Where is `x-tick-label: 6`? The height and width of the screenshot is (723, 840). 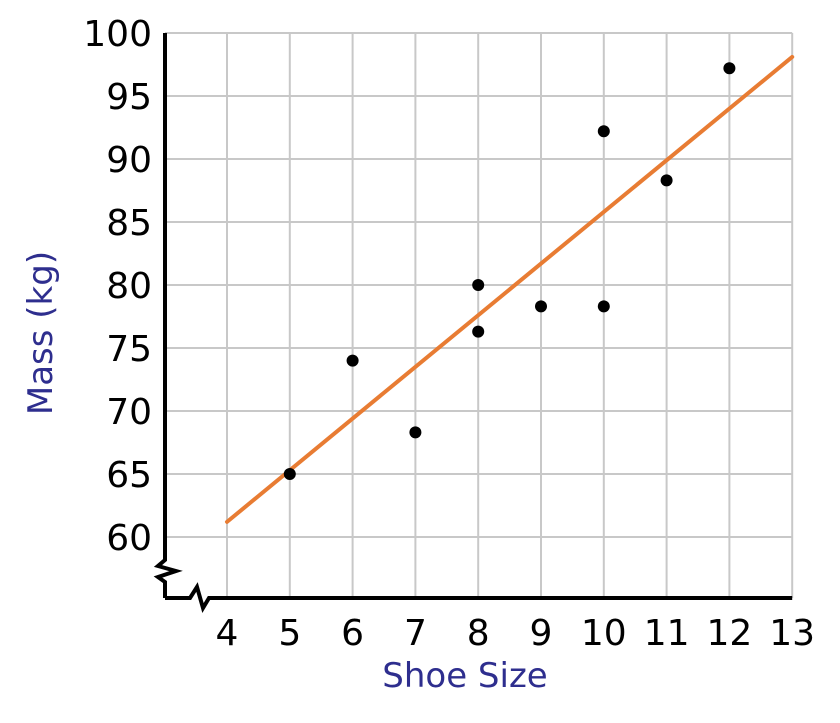 x-tick-label: 6 is located at coordinates (352, 633).